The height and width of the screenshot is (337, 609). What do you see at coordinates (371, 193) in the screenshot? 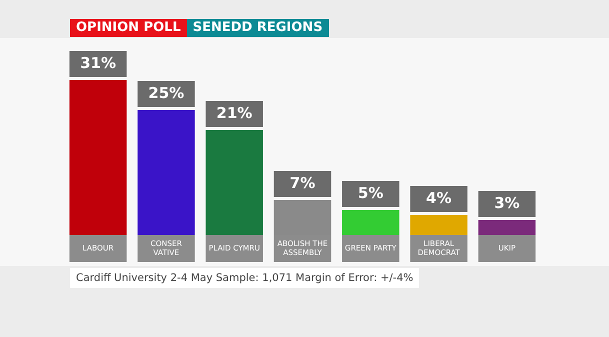
I see `data-label: 5%` at bounding box center [371, 193].